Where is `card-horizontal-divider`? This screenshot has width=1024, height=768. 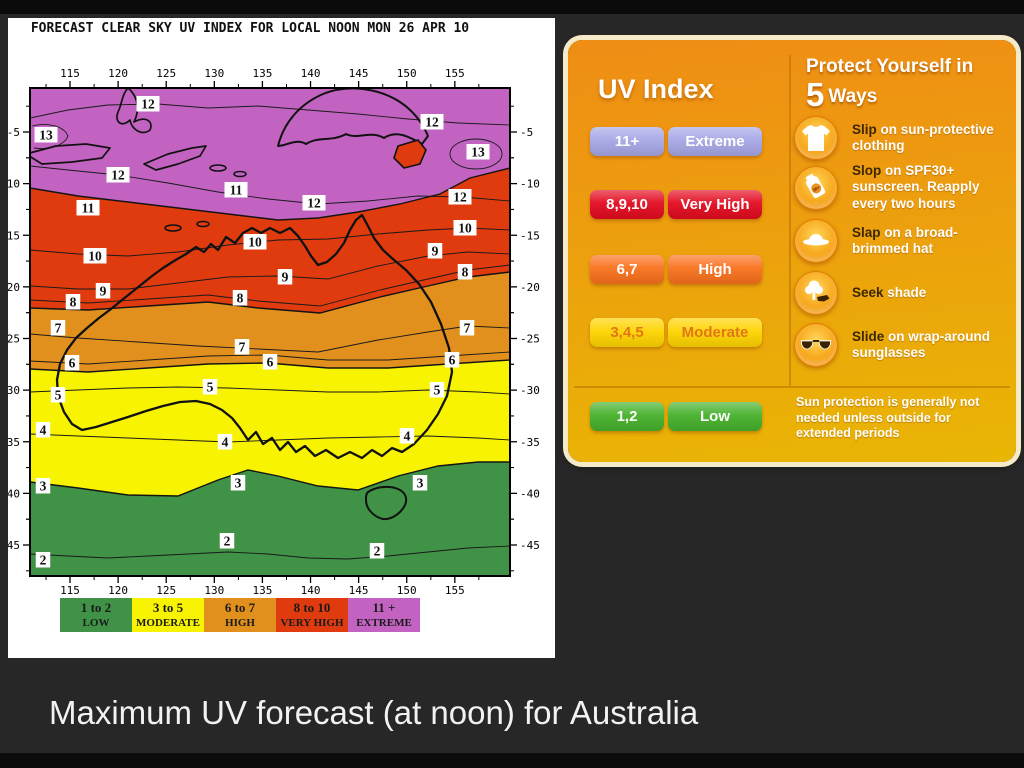 card-horizontal-divider is located at coordinates (792, 387).